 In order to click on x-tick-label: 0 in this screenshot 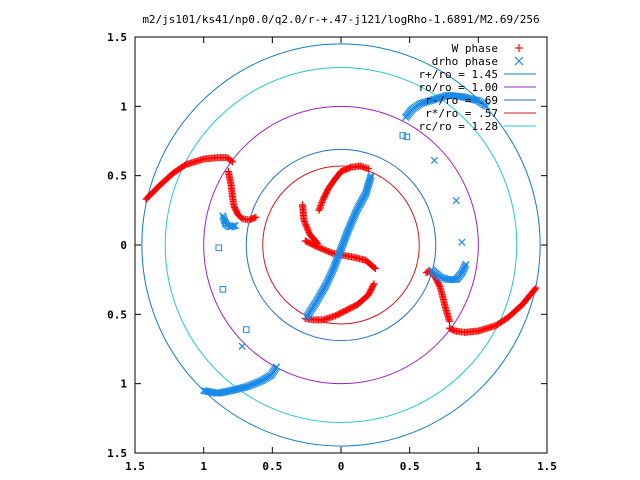, I will do `click(341, 466)`.